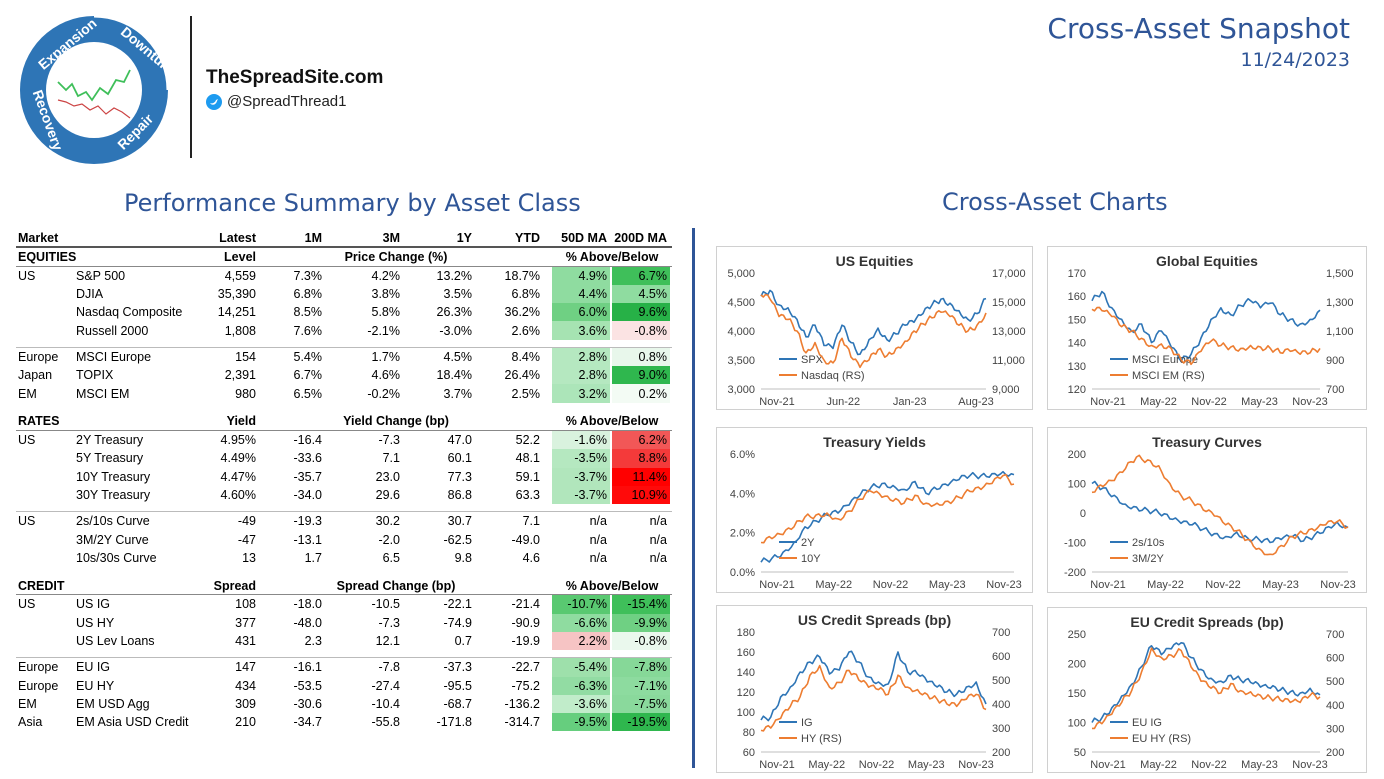 This screenshot has width=1384, height=779. Describe the element at coordinates (1077, 297) in the screenshot. I see `y-left-tick-label: 160` at that location.